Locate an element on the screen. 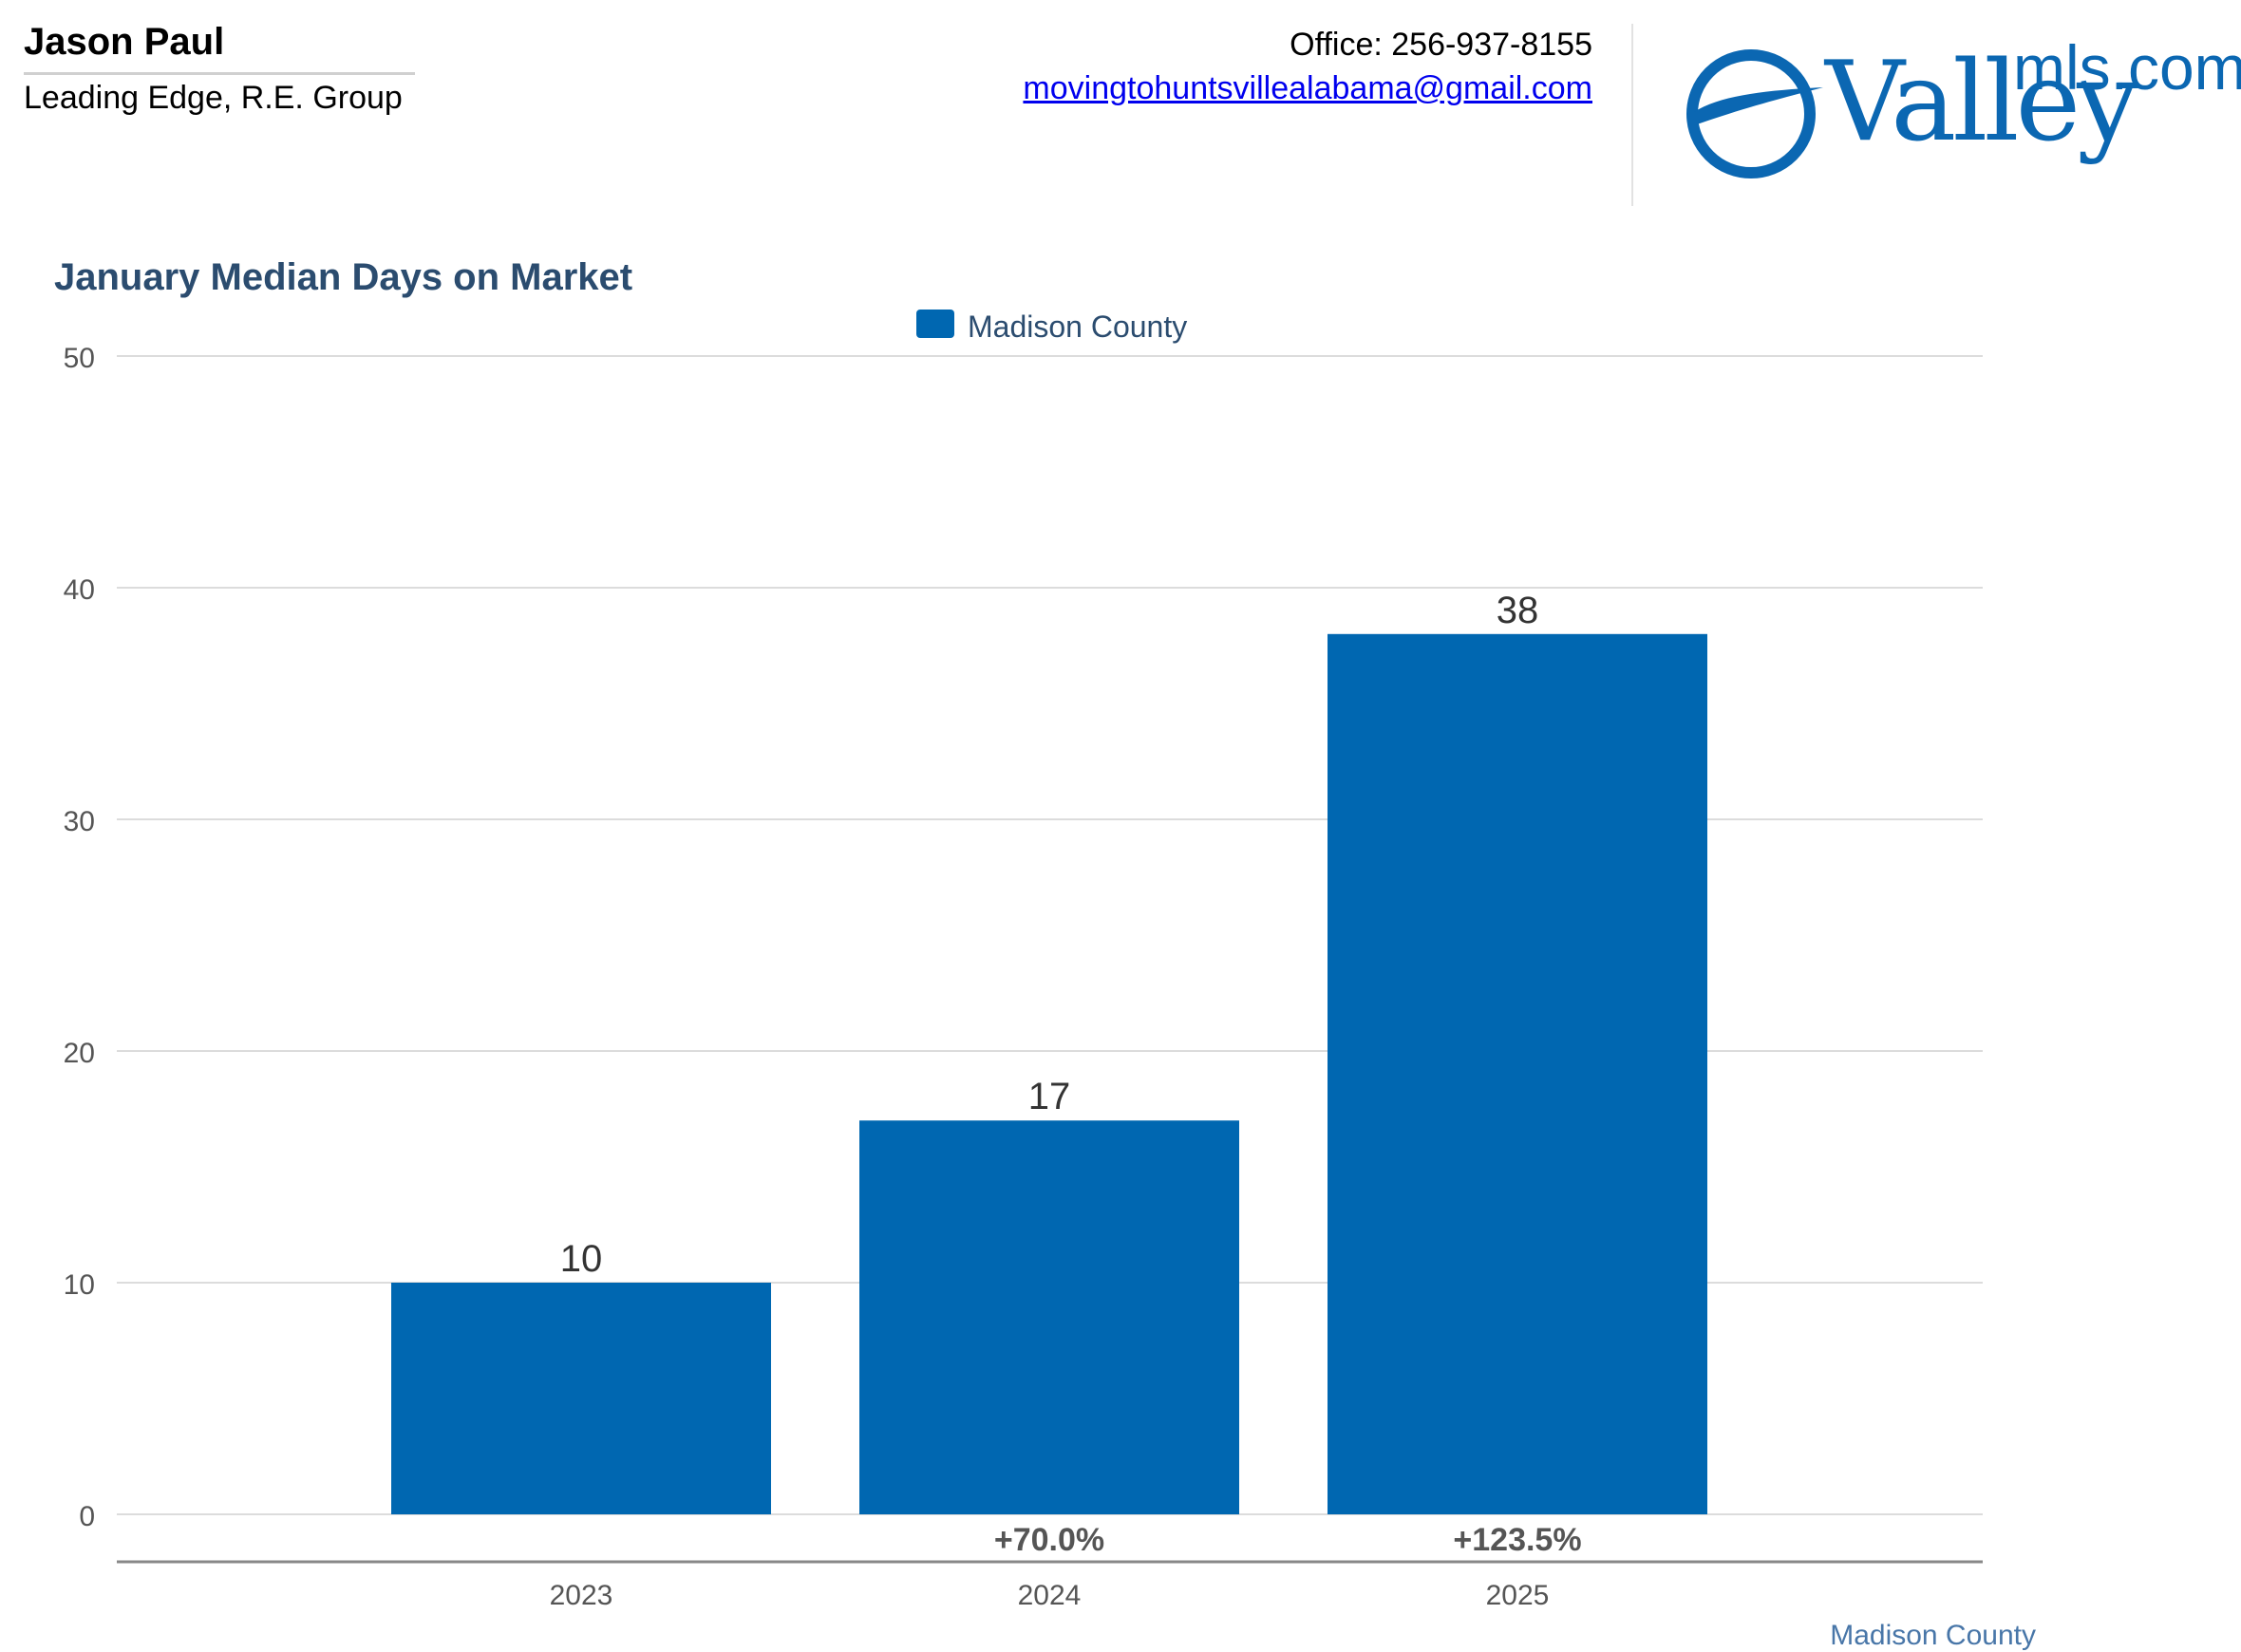  x-tick-label: 2023 is located at coordinates (581, 1595).